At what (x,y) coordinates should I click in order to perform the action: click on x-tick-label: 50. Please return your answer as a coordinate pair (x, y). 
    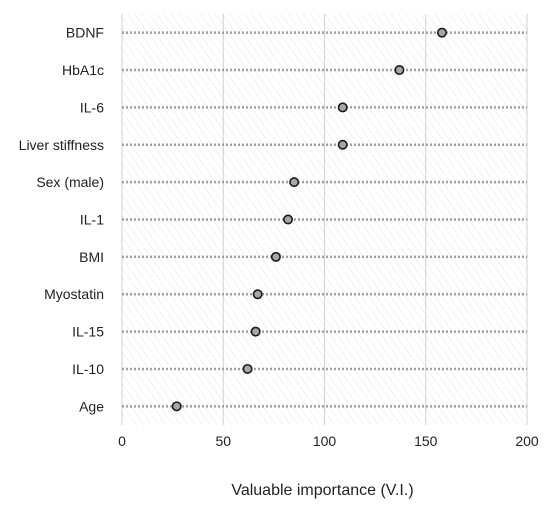
    Looking at the image, I should click on (223, 441).